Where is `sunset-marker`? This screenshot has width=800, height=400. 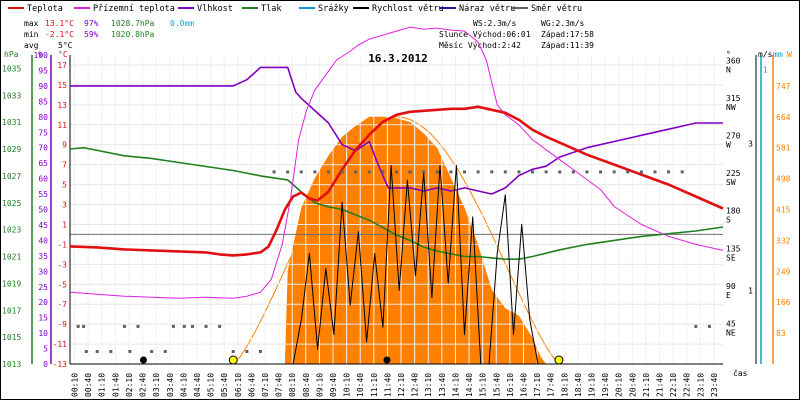
sunset-marker is located at coordinates (559, 360).